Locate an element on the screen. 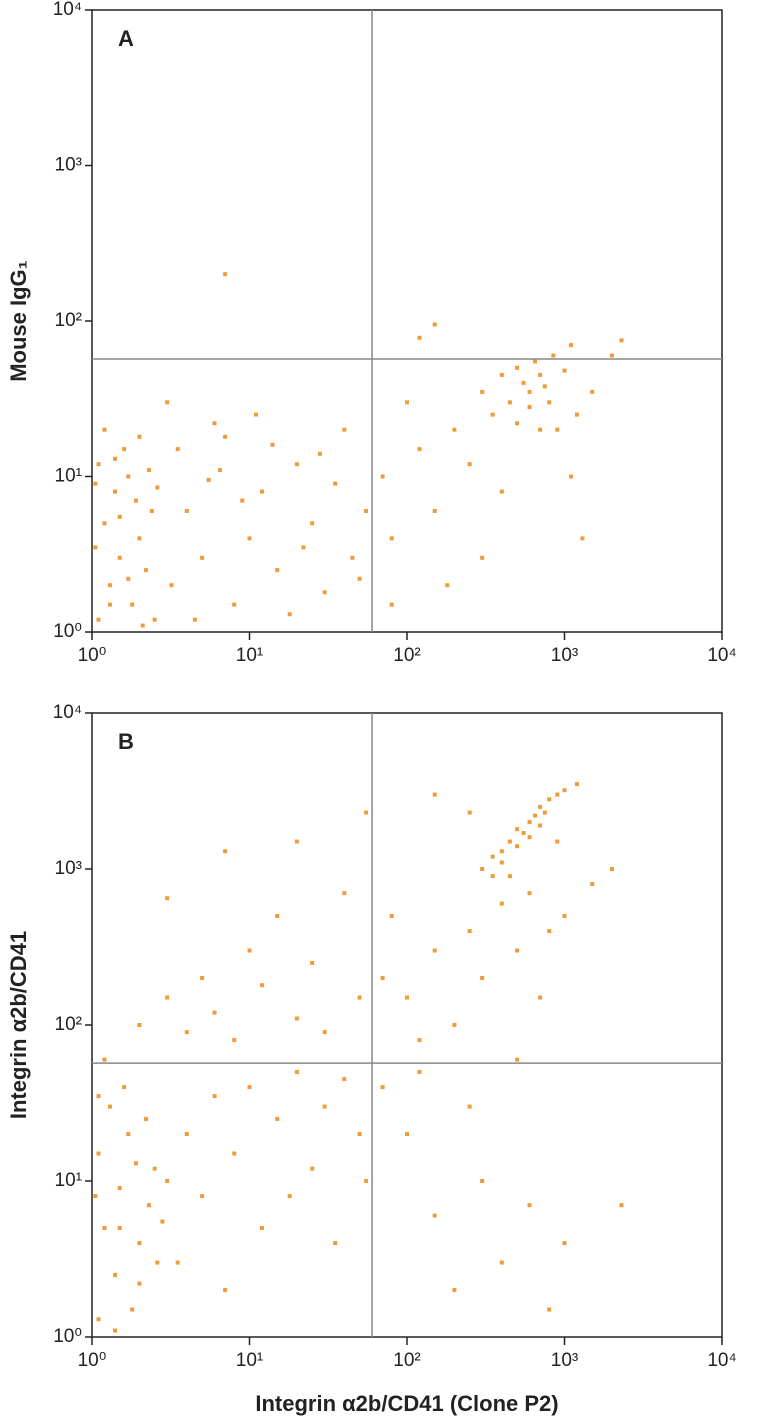 This screenshot has width=767, height=1427. y-tick-label: 10³ is located at coordinates (68, 868).